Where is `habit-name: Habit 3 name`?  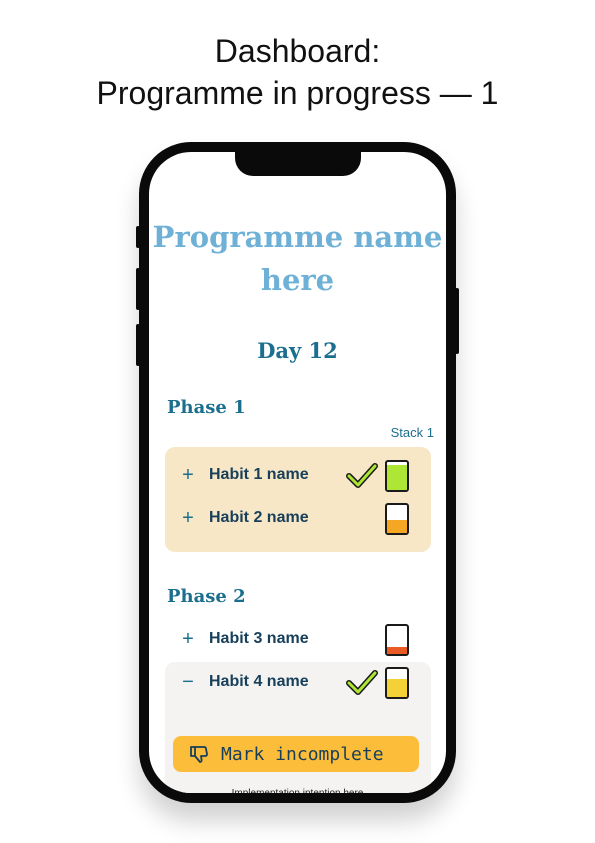 habit-name: Habit 3 name is located at coordinates (259, 638).